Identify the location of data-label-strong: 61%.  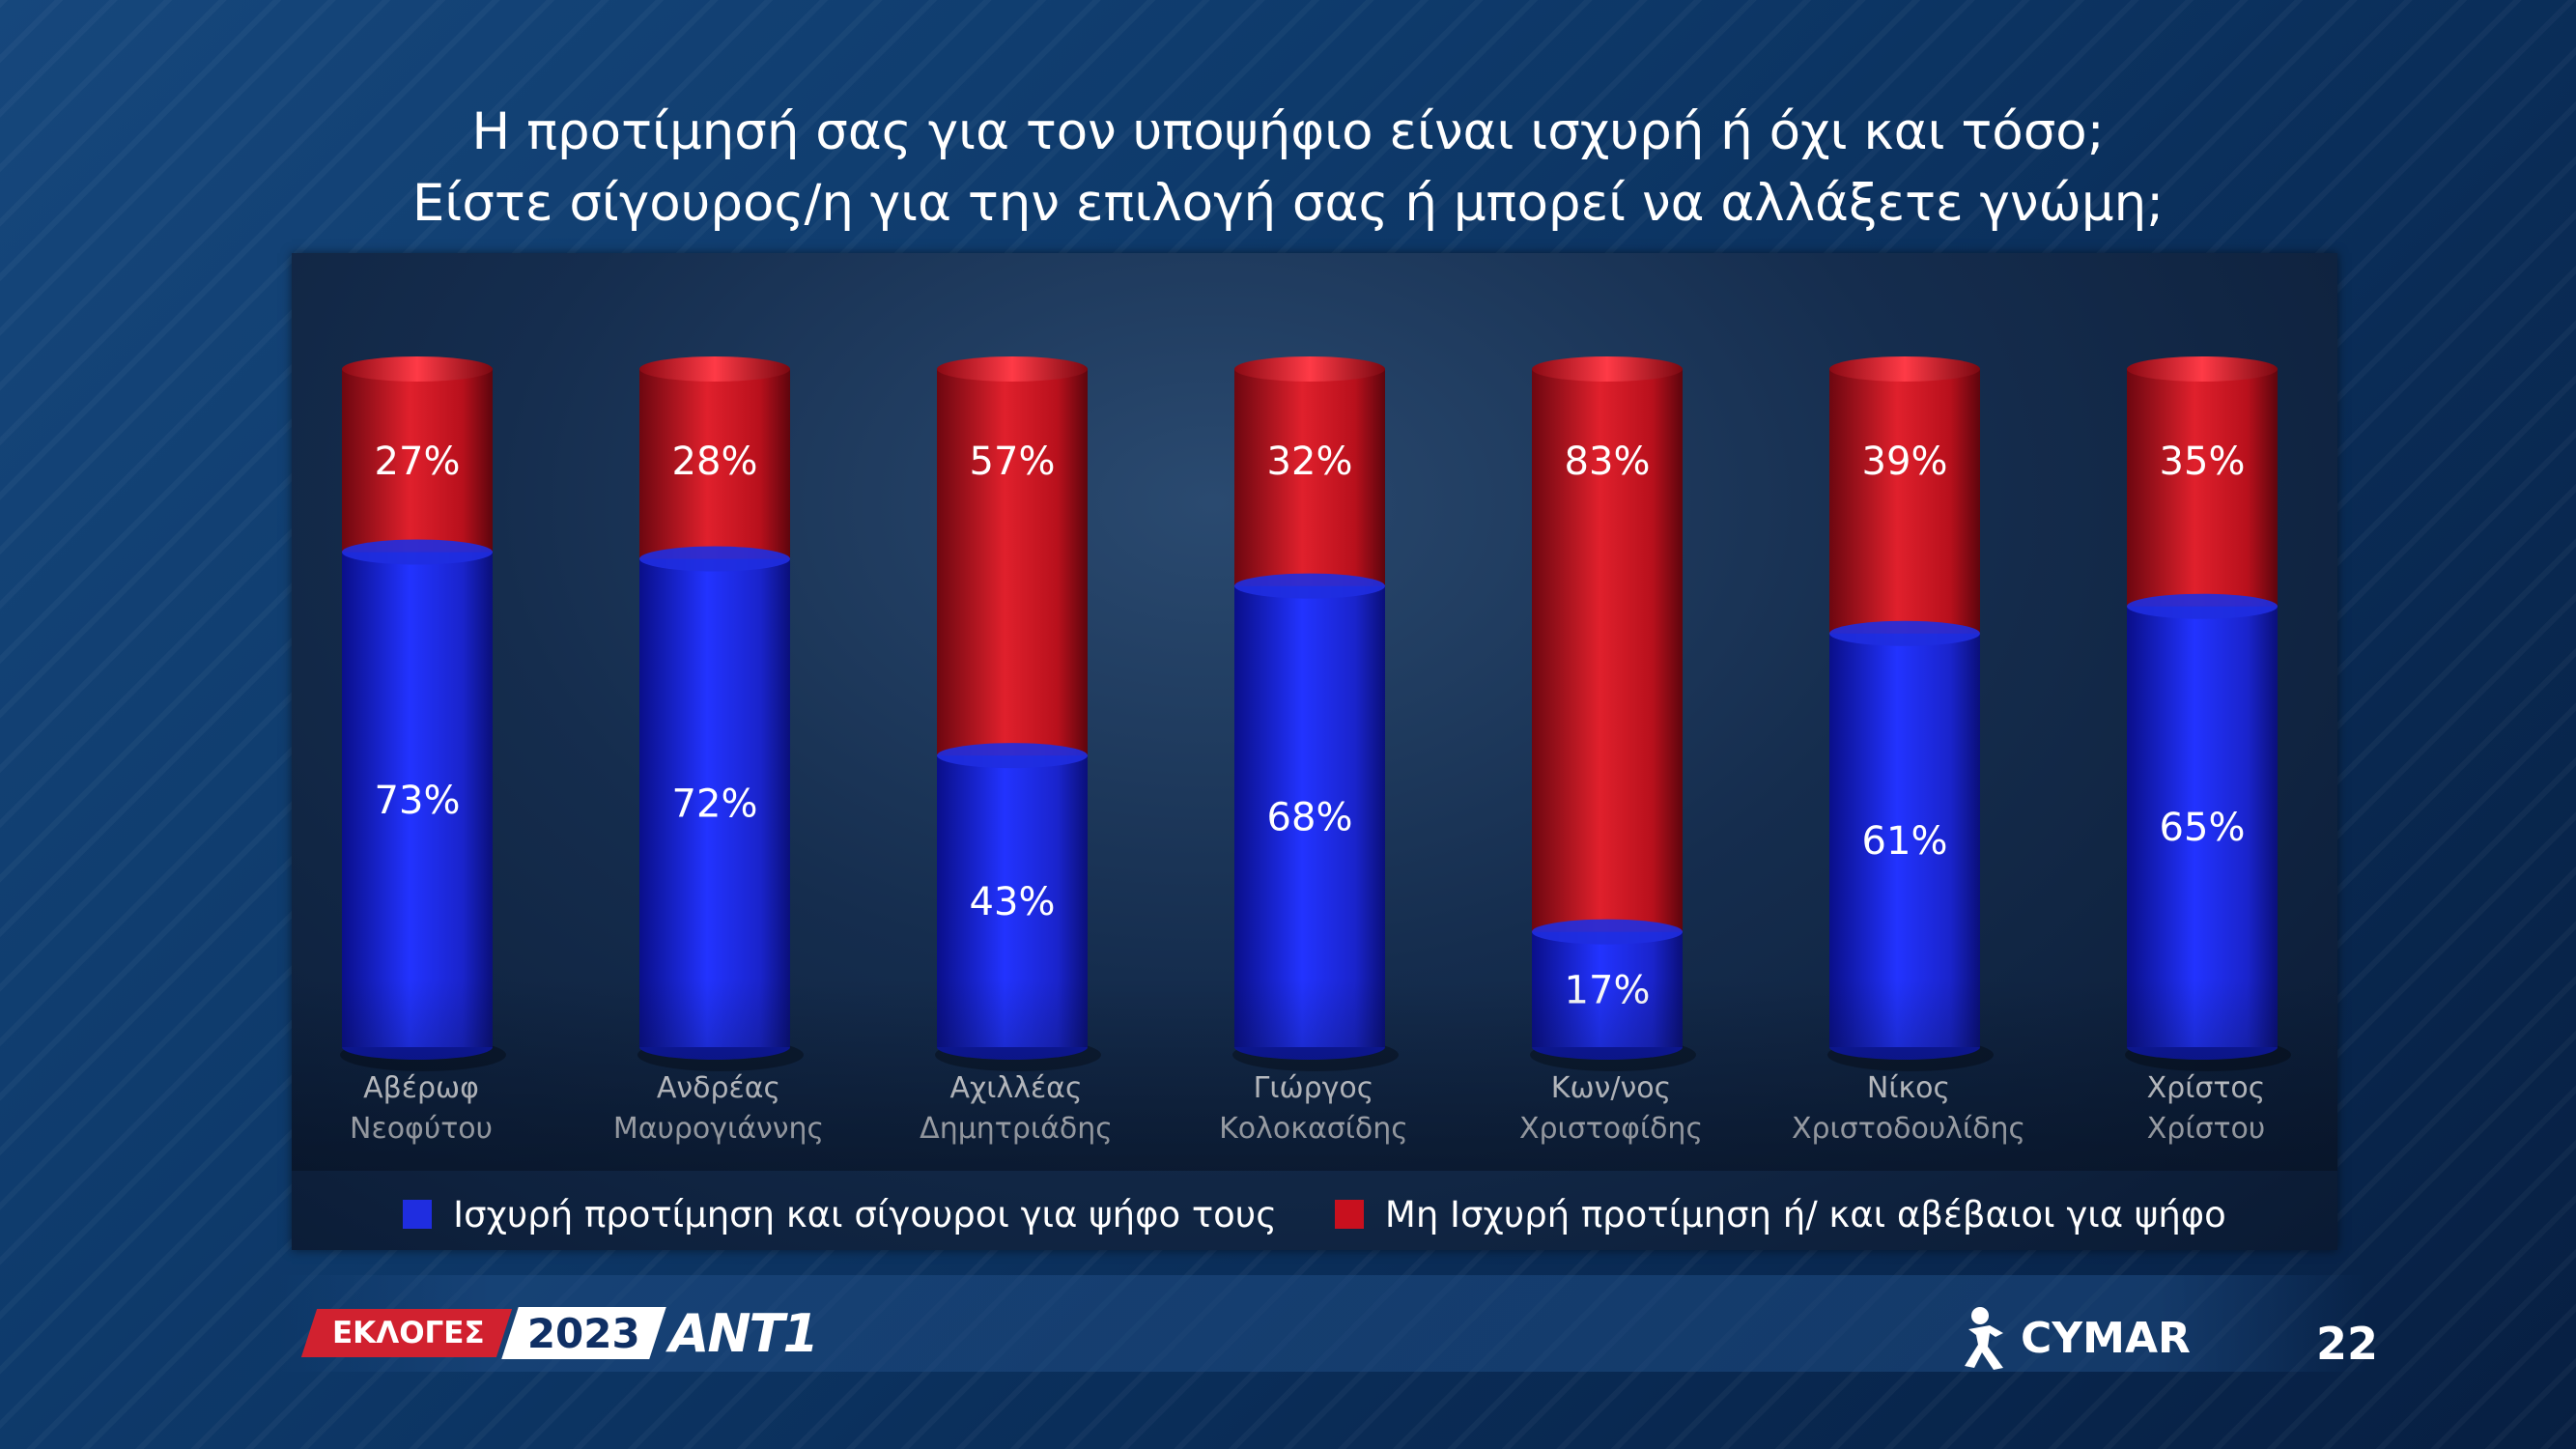
(1905, 841).